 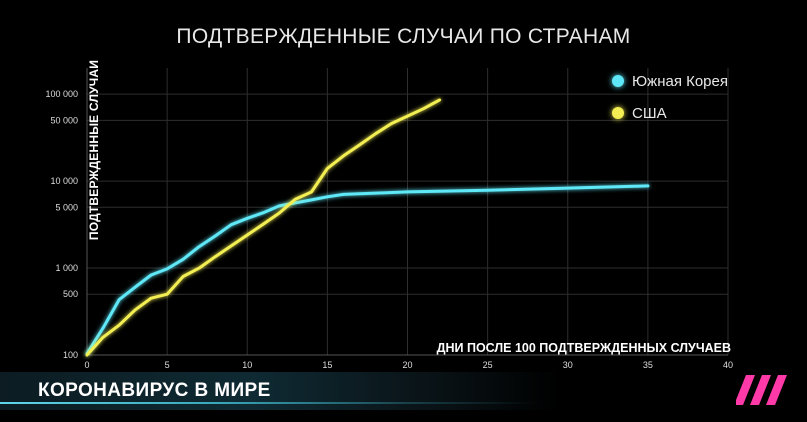 What do you see at coordinates (488, 365) in the screenshot?
I see `x-tick-label: 25` at bounding box center [488, 365].